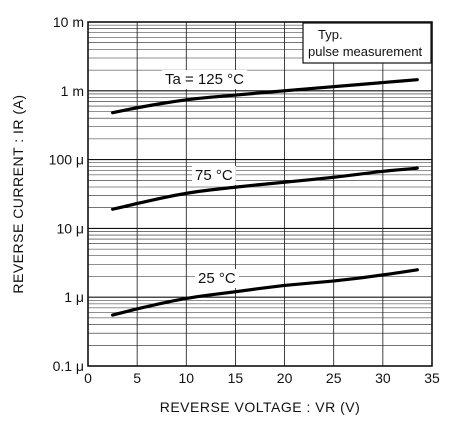  Describe the element at coordinates (186, 378) in the screenshot. I see `x-tick-label-2: 10` at that location.